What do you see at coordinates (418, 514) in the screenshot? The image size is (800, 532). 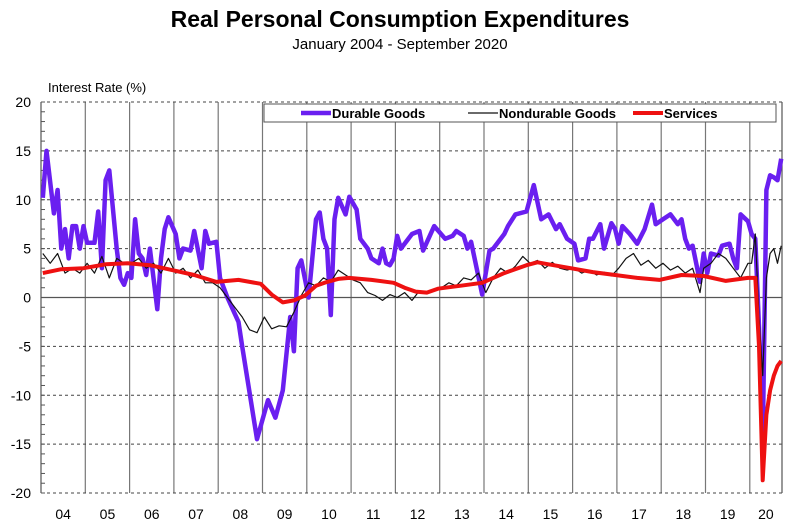 I see `x-tick-label: 12` at bounding box center [418, 514].